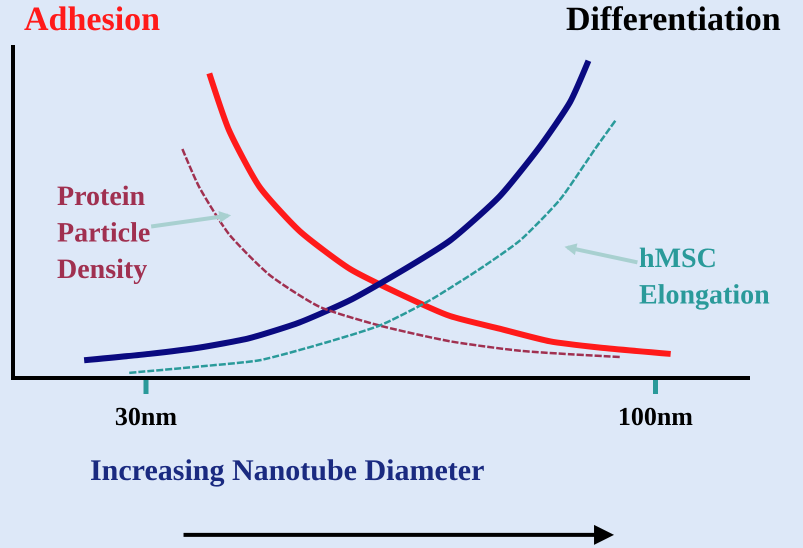 The height and width of the screenshot is (548, 803). Describe the element at coordinates (287, 470) in the screenshot. I see `x-axis-title: Increasing Nanotube Diameter` at that location.